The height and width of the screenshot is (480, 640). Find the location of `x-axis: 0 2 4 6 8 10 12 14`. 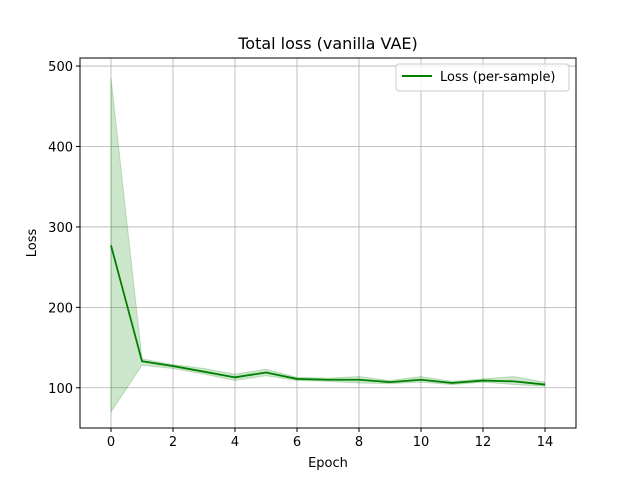

x-axis: 0 2 4 6 8 10 12 14 is located at coordinates (330, 439).